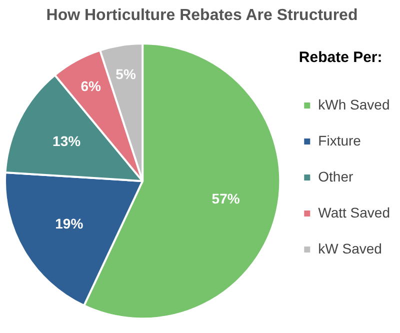 The height and width of the screenshot is (333, 400). I want to click on legend-title: Rebate Per:, so click(340, 57).